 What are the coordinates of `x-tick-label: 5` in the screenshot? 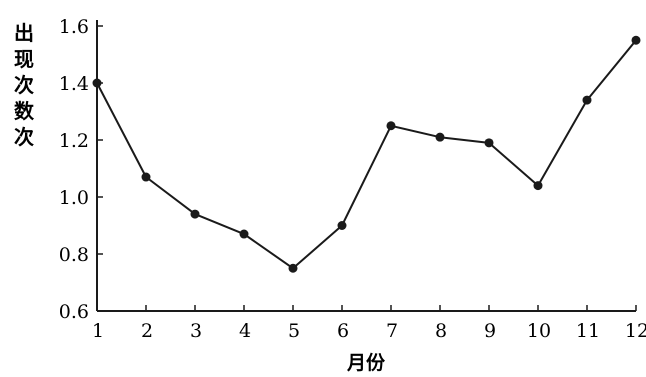 It's located at (294, 331).